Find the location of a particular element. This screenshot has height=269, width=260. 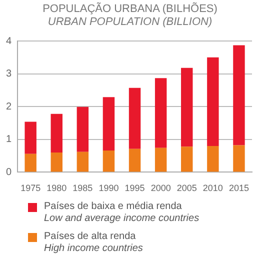

legend-label: Países de baixa e média renda Low and average income countries is located at coordinates (122, 213).